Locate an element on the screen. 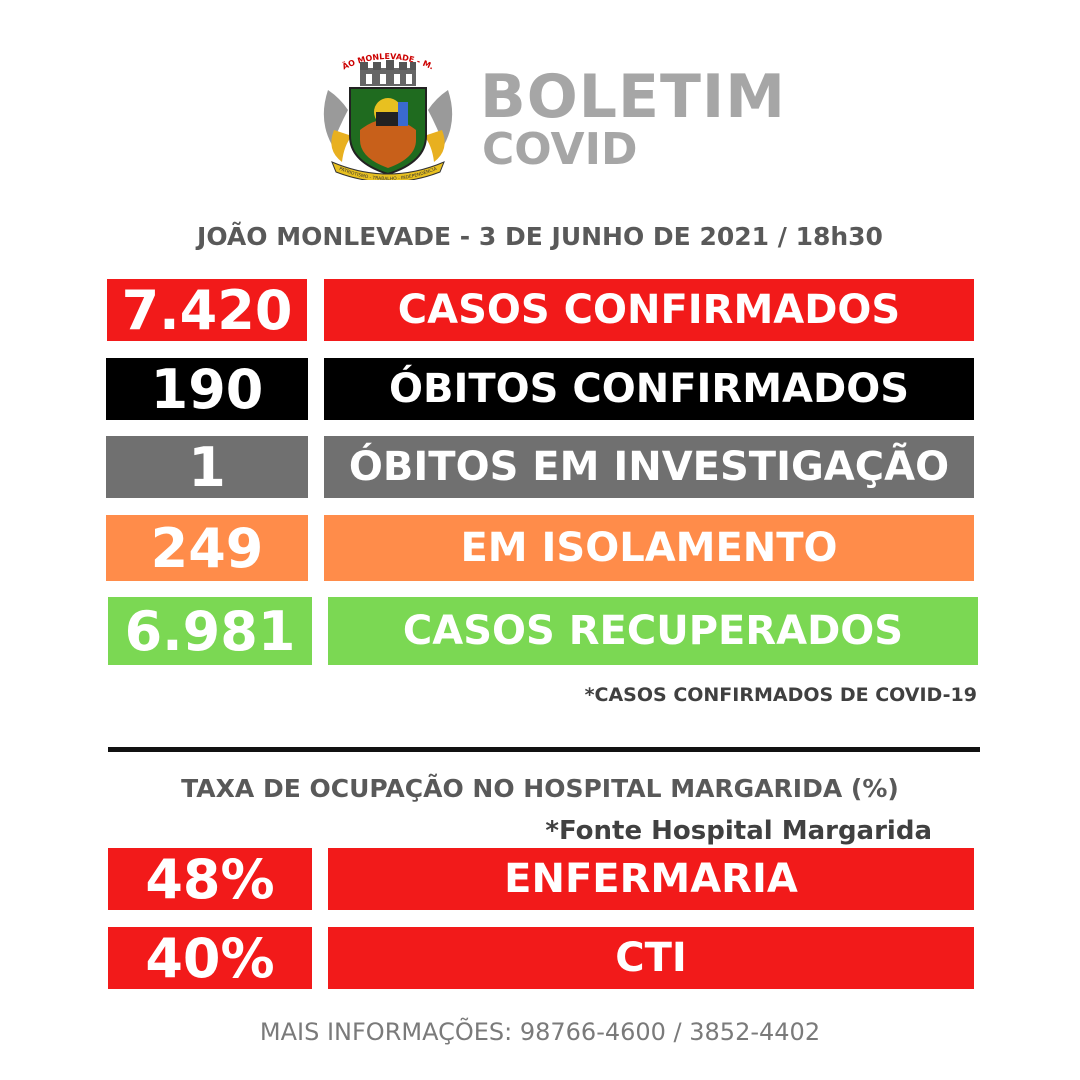  stat-value-deaths: 190 is located at coordinates (207, 389).